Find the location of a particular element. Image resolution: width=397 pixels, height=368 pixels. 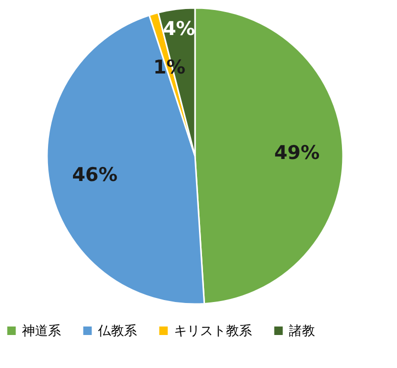

data-label: 4% is located at coordinates (179, 29).